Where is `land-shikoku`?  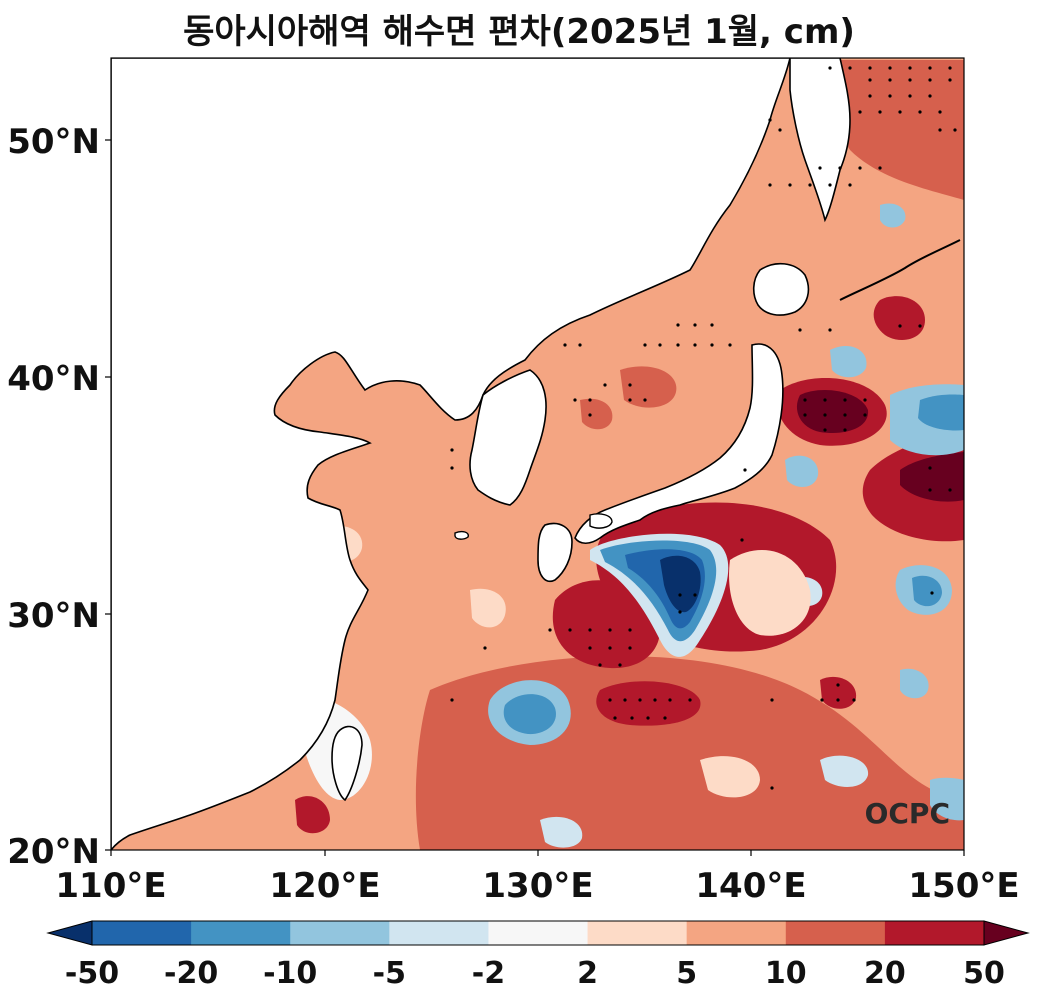 land-shikoku is located at coordinates (601, 521).